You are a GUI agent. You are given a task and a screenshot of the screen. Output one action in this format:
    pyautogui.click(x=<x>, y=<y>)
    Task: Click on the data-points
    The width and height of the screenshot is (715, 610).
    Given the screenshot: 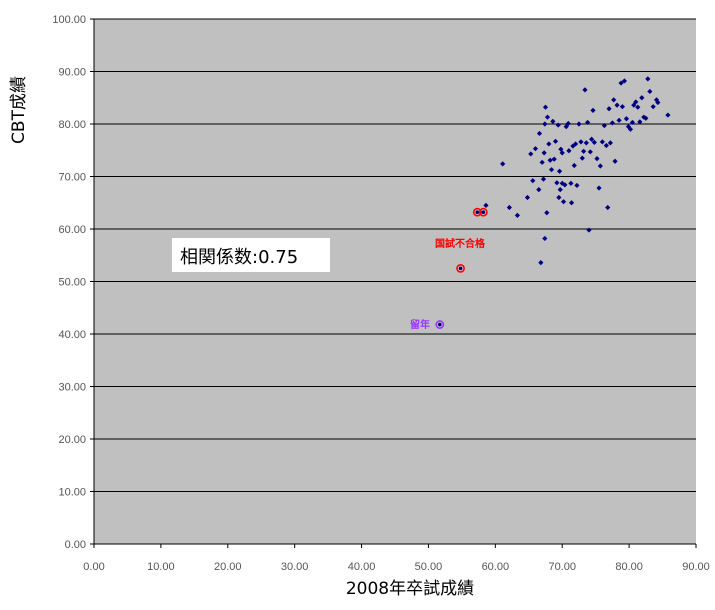 What is the action you would take?
    pyautogui.click(x=553, y=202)
    